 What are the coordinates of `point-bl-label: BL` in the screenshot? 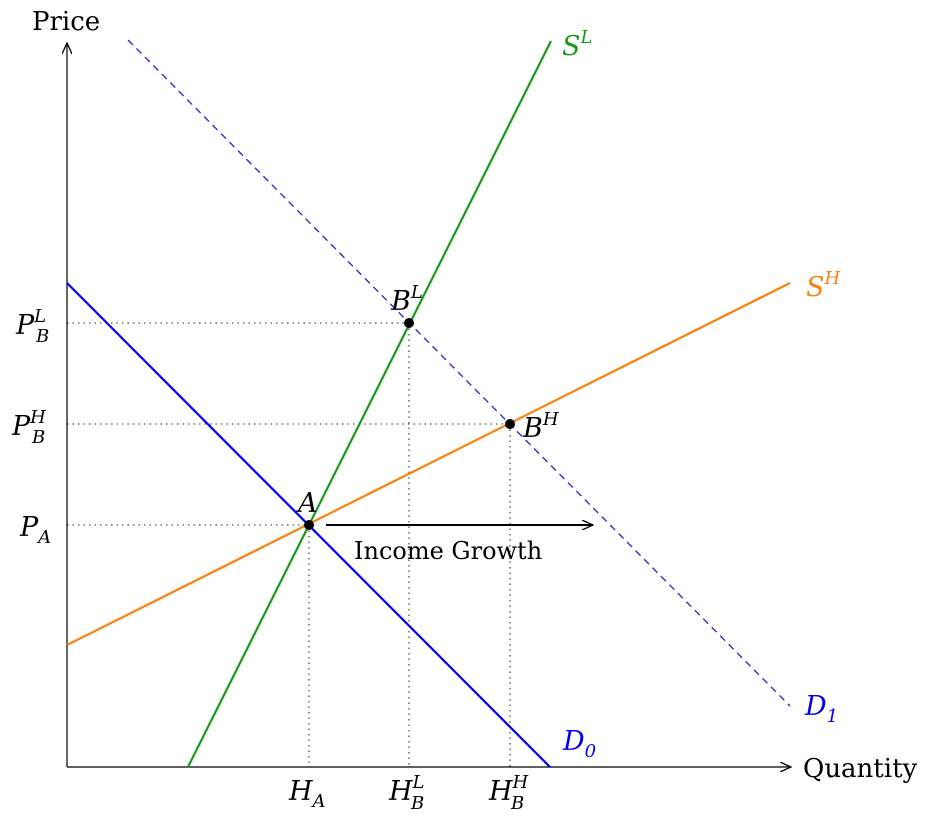 It's located at (406, 299).